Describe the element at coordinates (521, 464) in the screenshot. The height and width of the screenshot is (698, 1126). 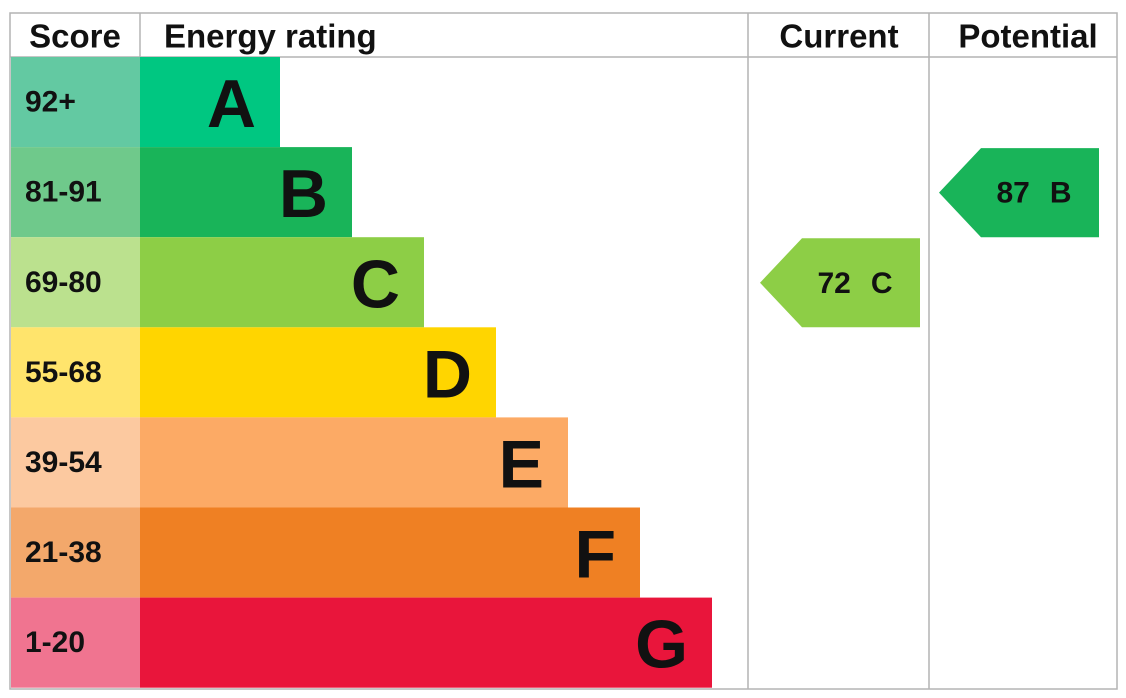
I see `rating-letter: E` at that location.